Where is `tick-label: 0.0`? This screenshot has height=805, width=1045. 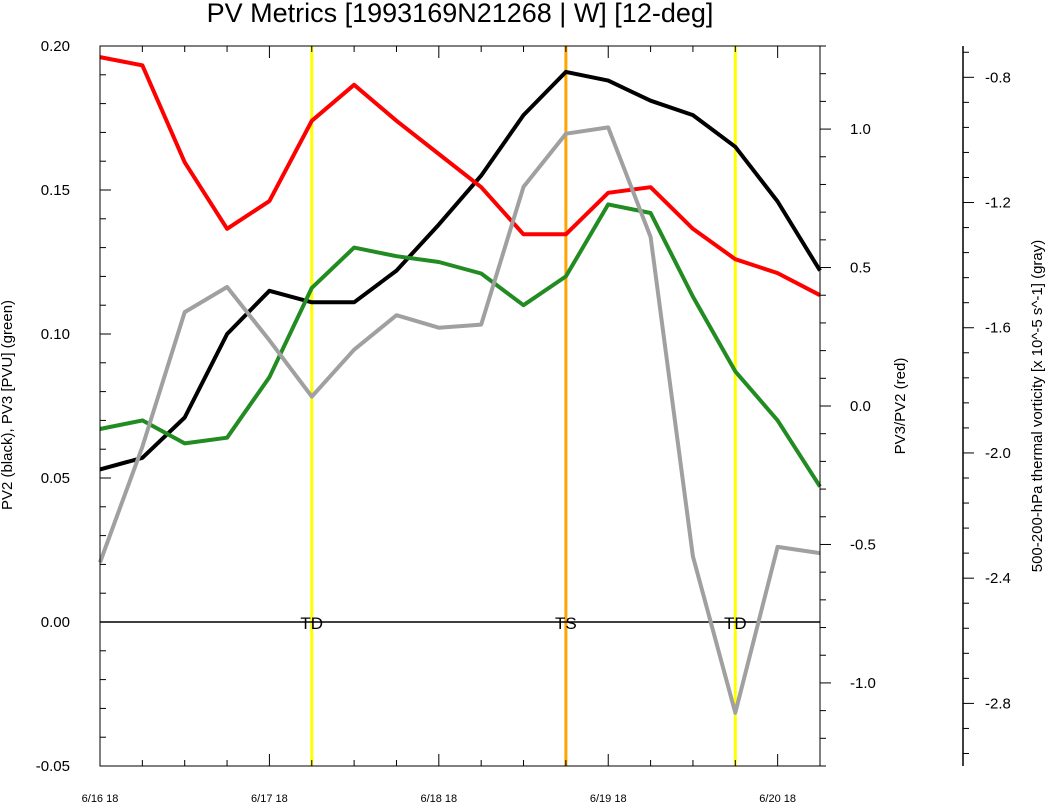
tick-label: 0.0 is located at coordinates (860, 406).